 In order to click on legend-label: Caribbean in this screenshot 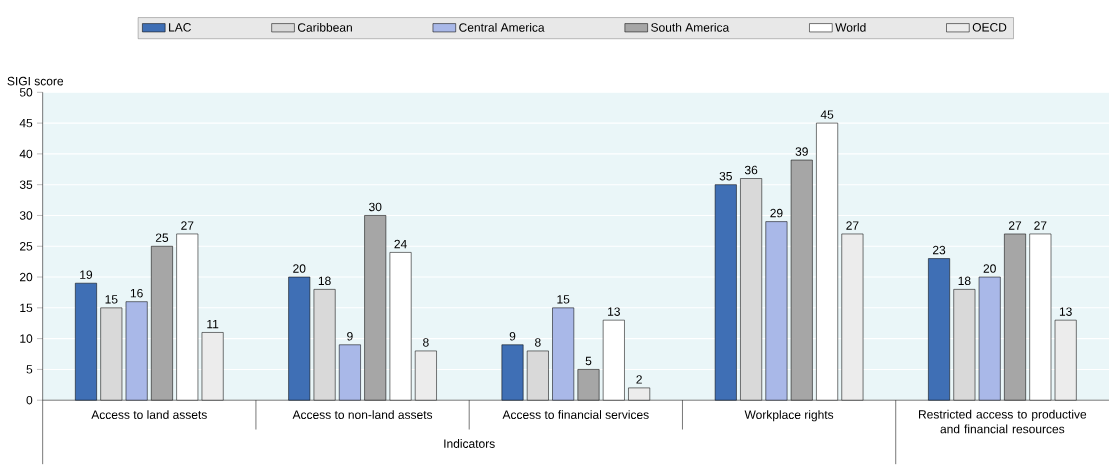, I will do `click(324, 27)`.